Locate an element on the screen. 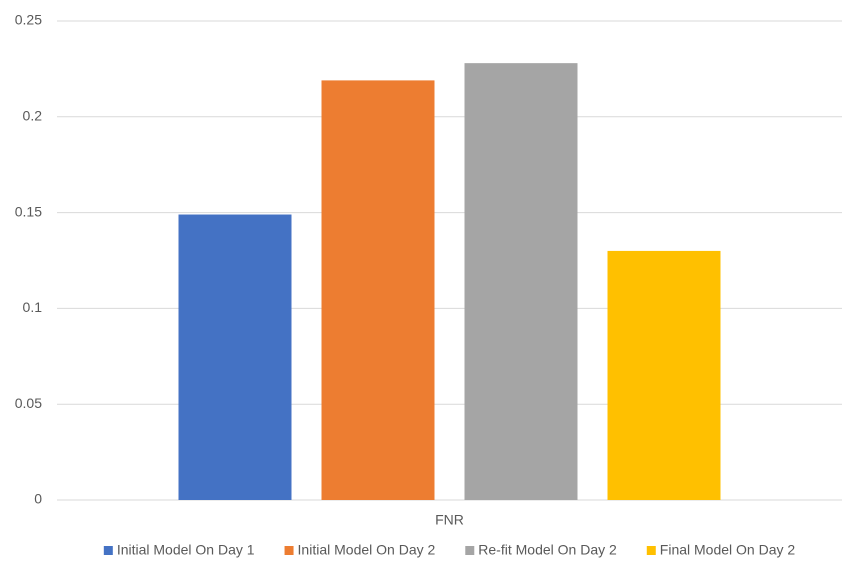  legend-label: Final Model On Day 2 is located at coordinates (728, 550).